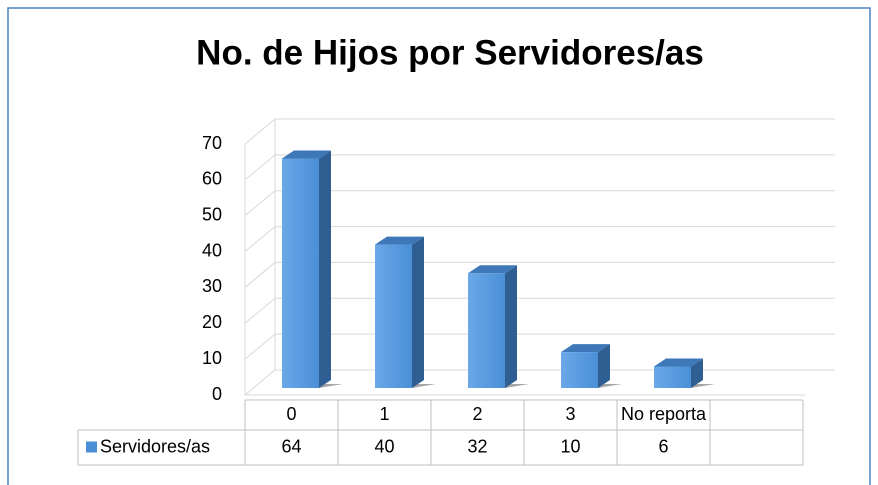 This screenshot has height=485, width=878. Describe the element at coordinates (663, 446) in the screenshot. I see `table-value: 6` at that location.